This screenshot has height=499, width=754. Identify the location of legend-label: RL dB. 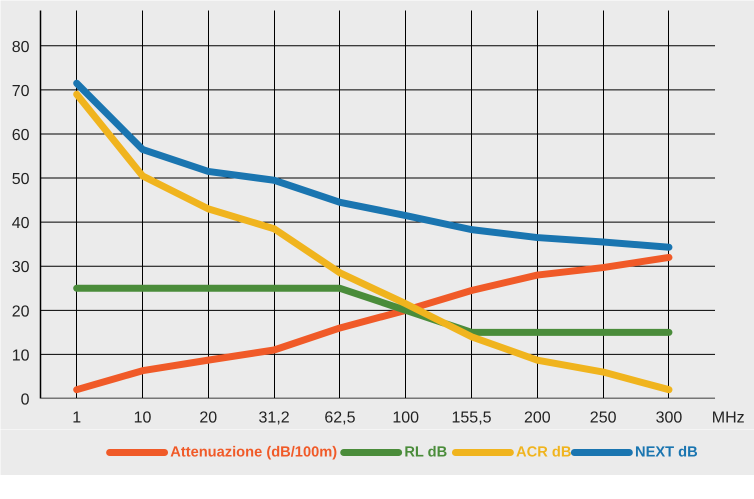
(426, 452).